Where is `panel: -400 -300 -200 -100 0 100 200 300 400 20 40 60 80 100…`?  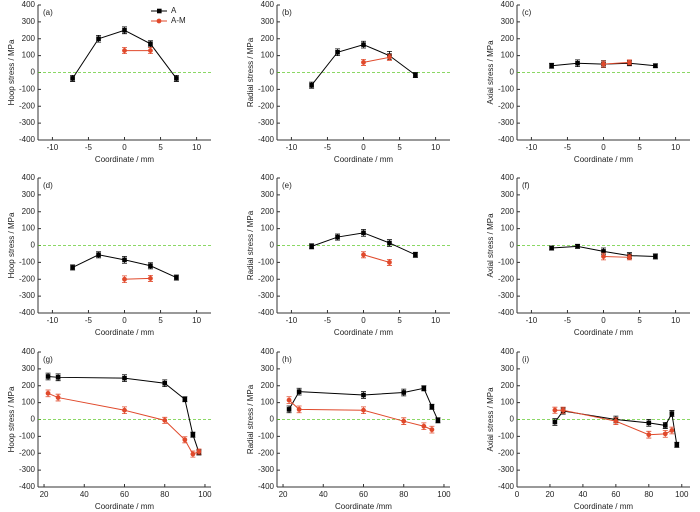 panel: -400 -300 -200 -100 0 100 200 300 400 20 40 60 80 100… is located at coordinates (348, 429).